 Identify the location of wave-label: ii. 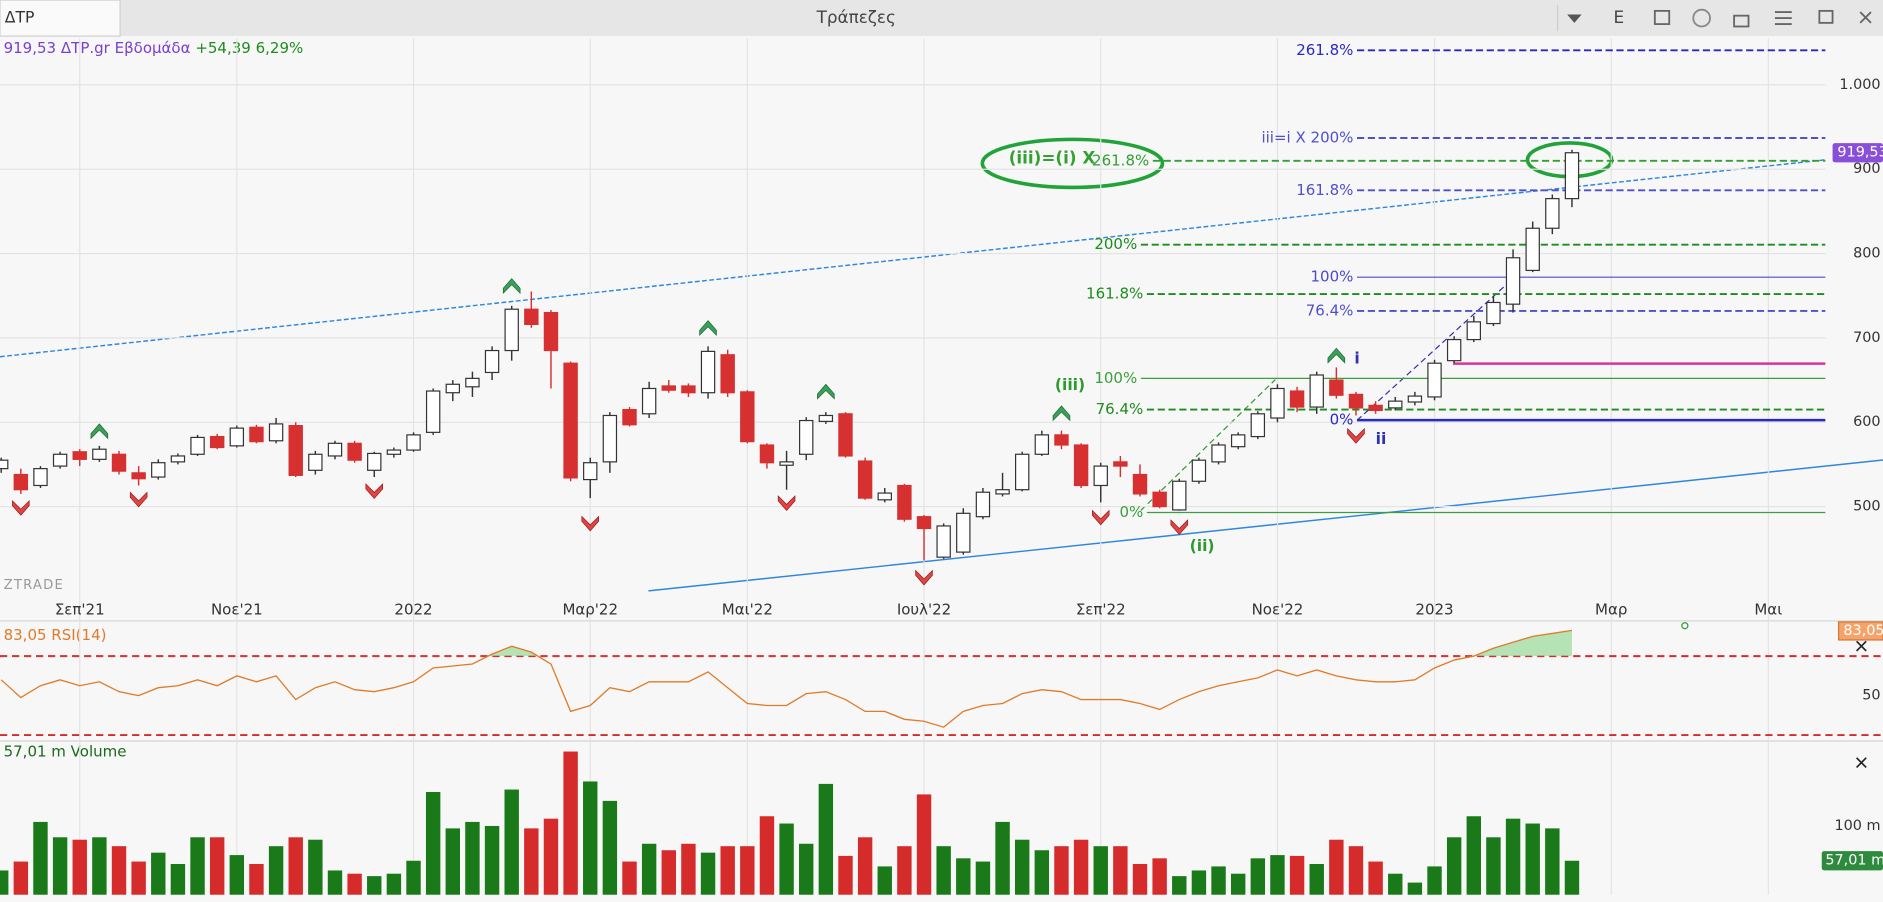
(1381, 439).